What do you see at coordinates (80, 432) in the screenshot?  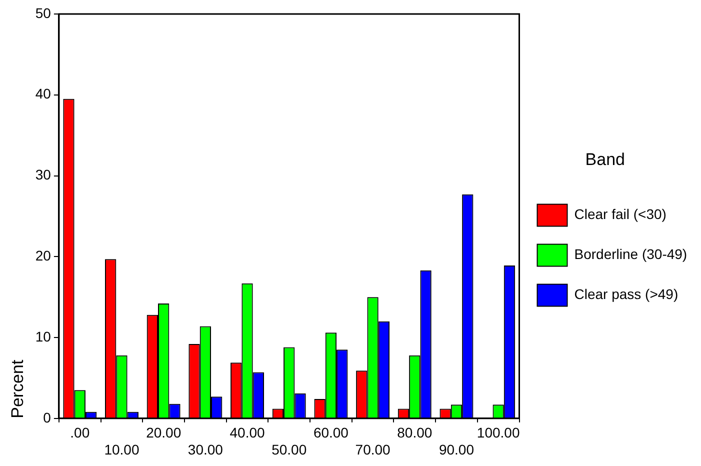 I see `x-tick-label: .00` at bounding box center [80, 432].